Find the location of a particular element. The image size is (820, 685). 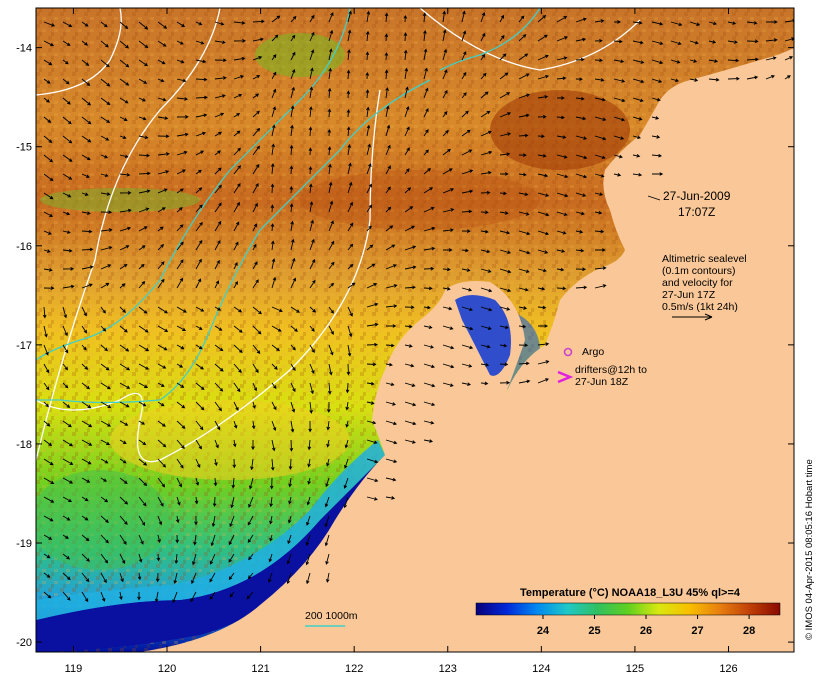

lon-tick-label: 126 is located at coordinates (728, 669).